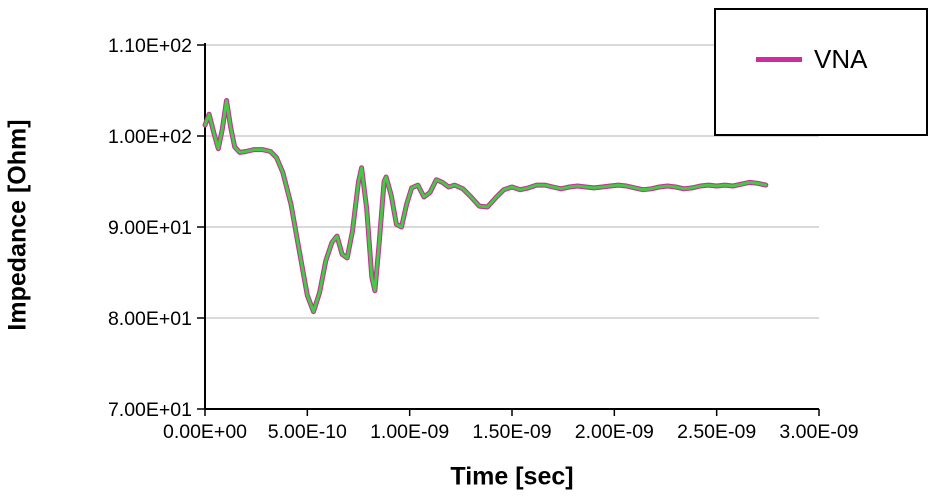 The height and width of the screenshot is (499, 936). I want to click on y-tick-label: 8.00E+01, so click(150, 319).